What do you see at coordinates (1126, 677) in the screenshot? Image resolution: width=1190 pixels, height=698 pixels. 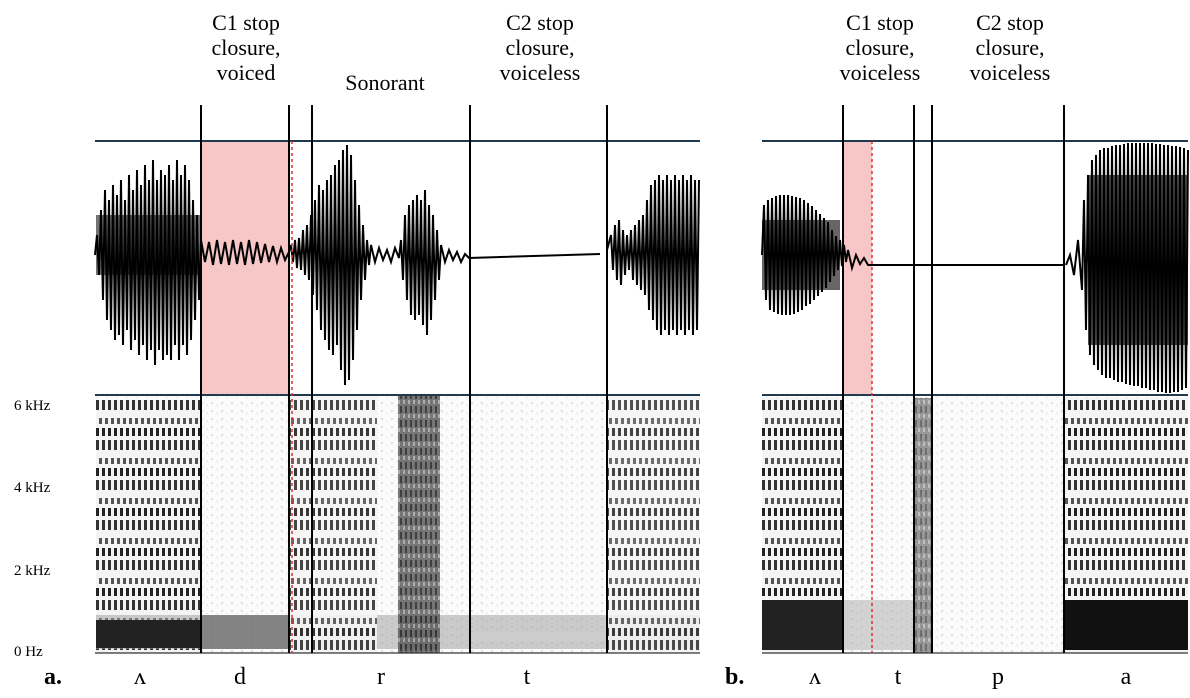 I see `segment-b-4: a` at bounding box center [1126, 677].